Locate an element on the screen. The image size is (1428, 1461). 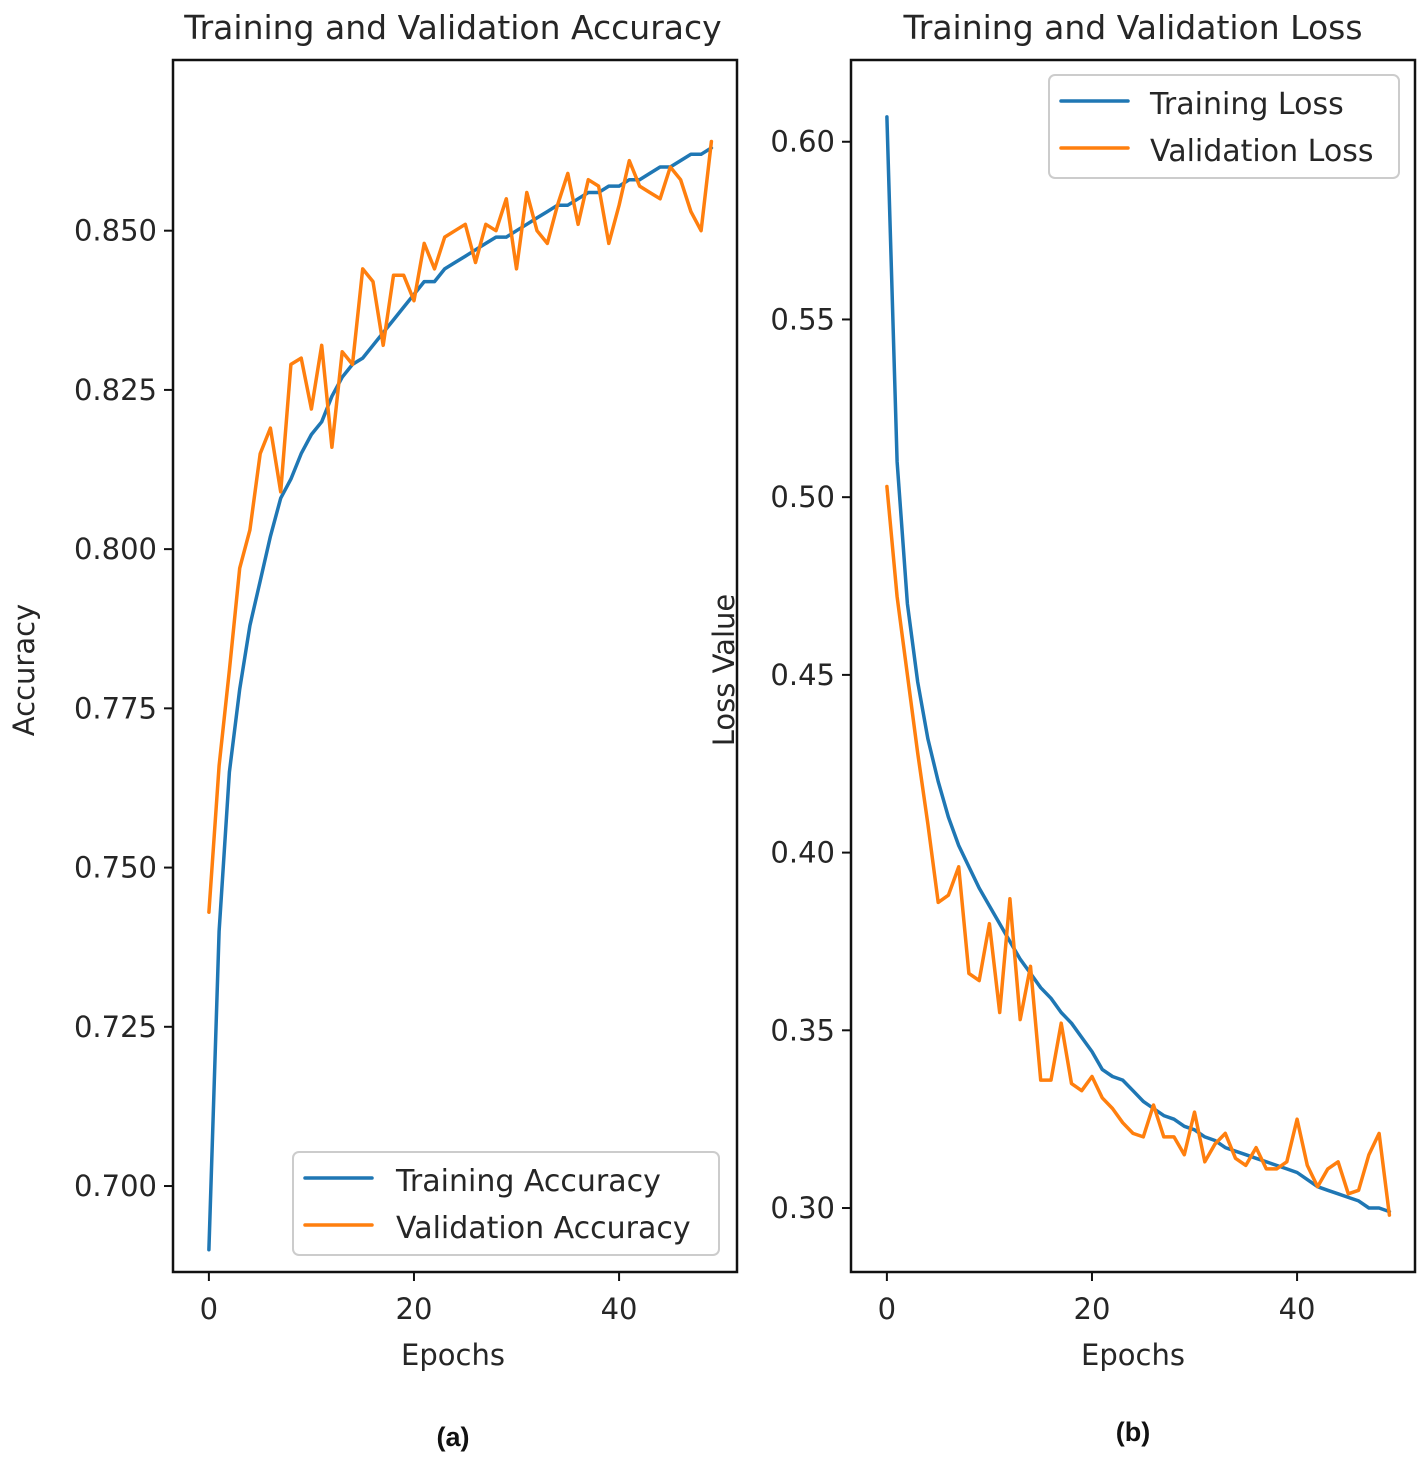
legend-label-training-accuracy: Training Accuracy is located at coordinates (528, 1181).